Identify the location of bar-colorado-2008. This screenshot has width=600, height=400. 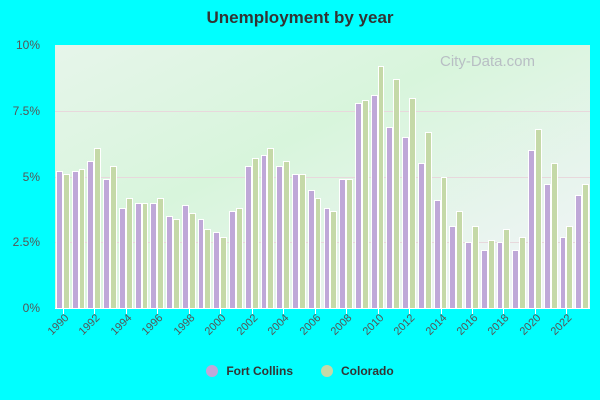
(349, 243).